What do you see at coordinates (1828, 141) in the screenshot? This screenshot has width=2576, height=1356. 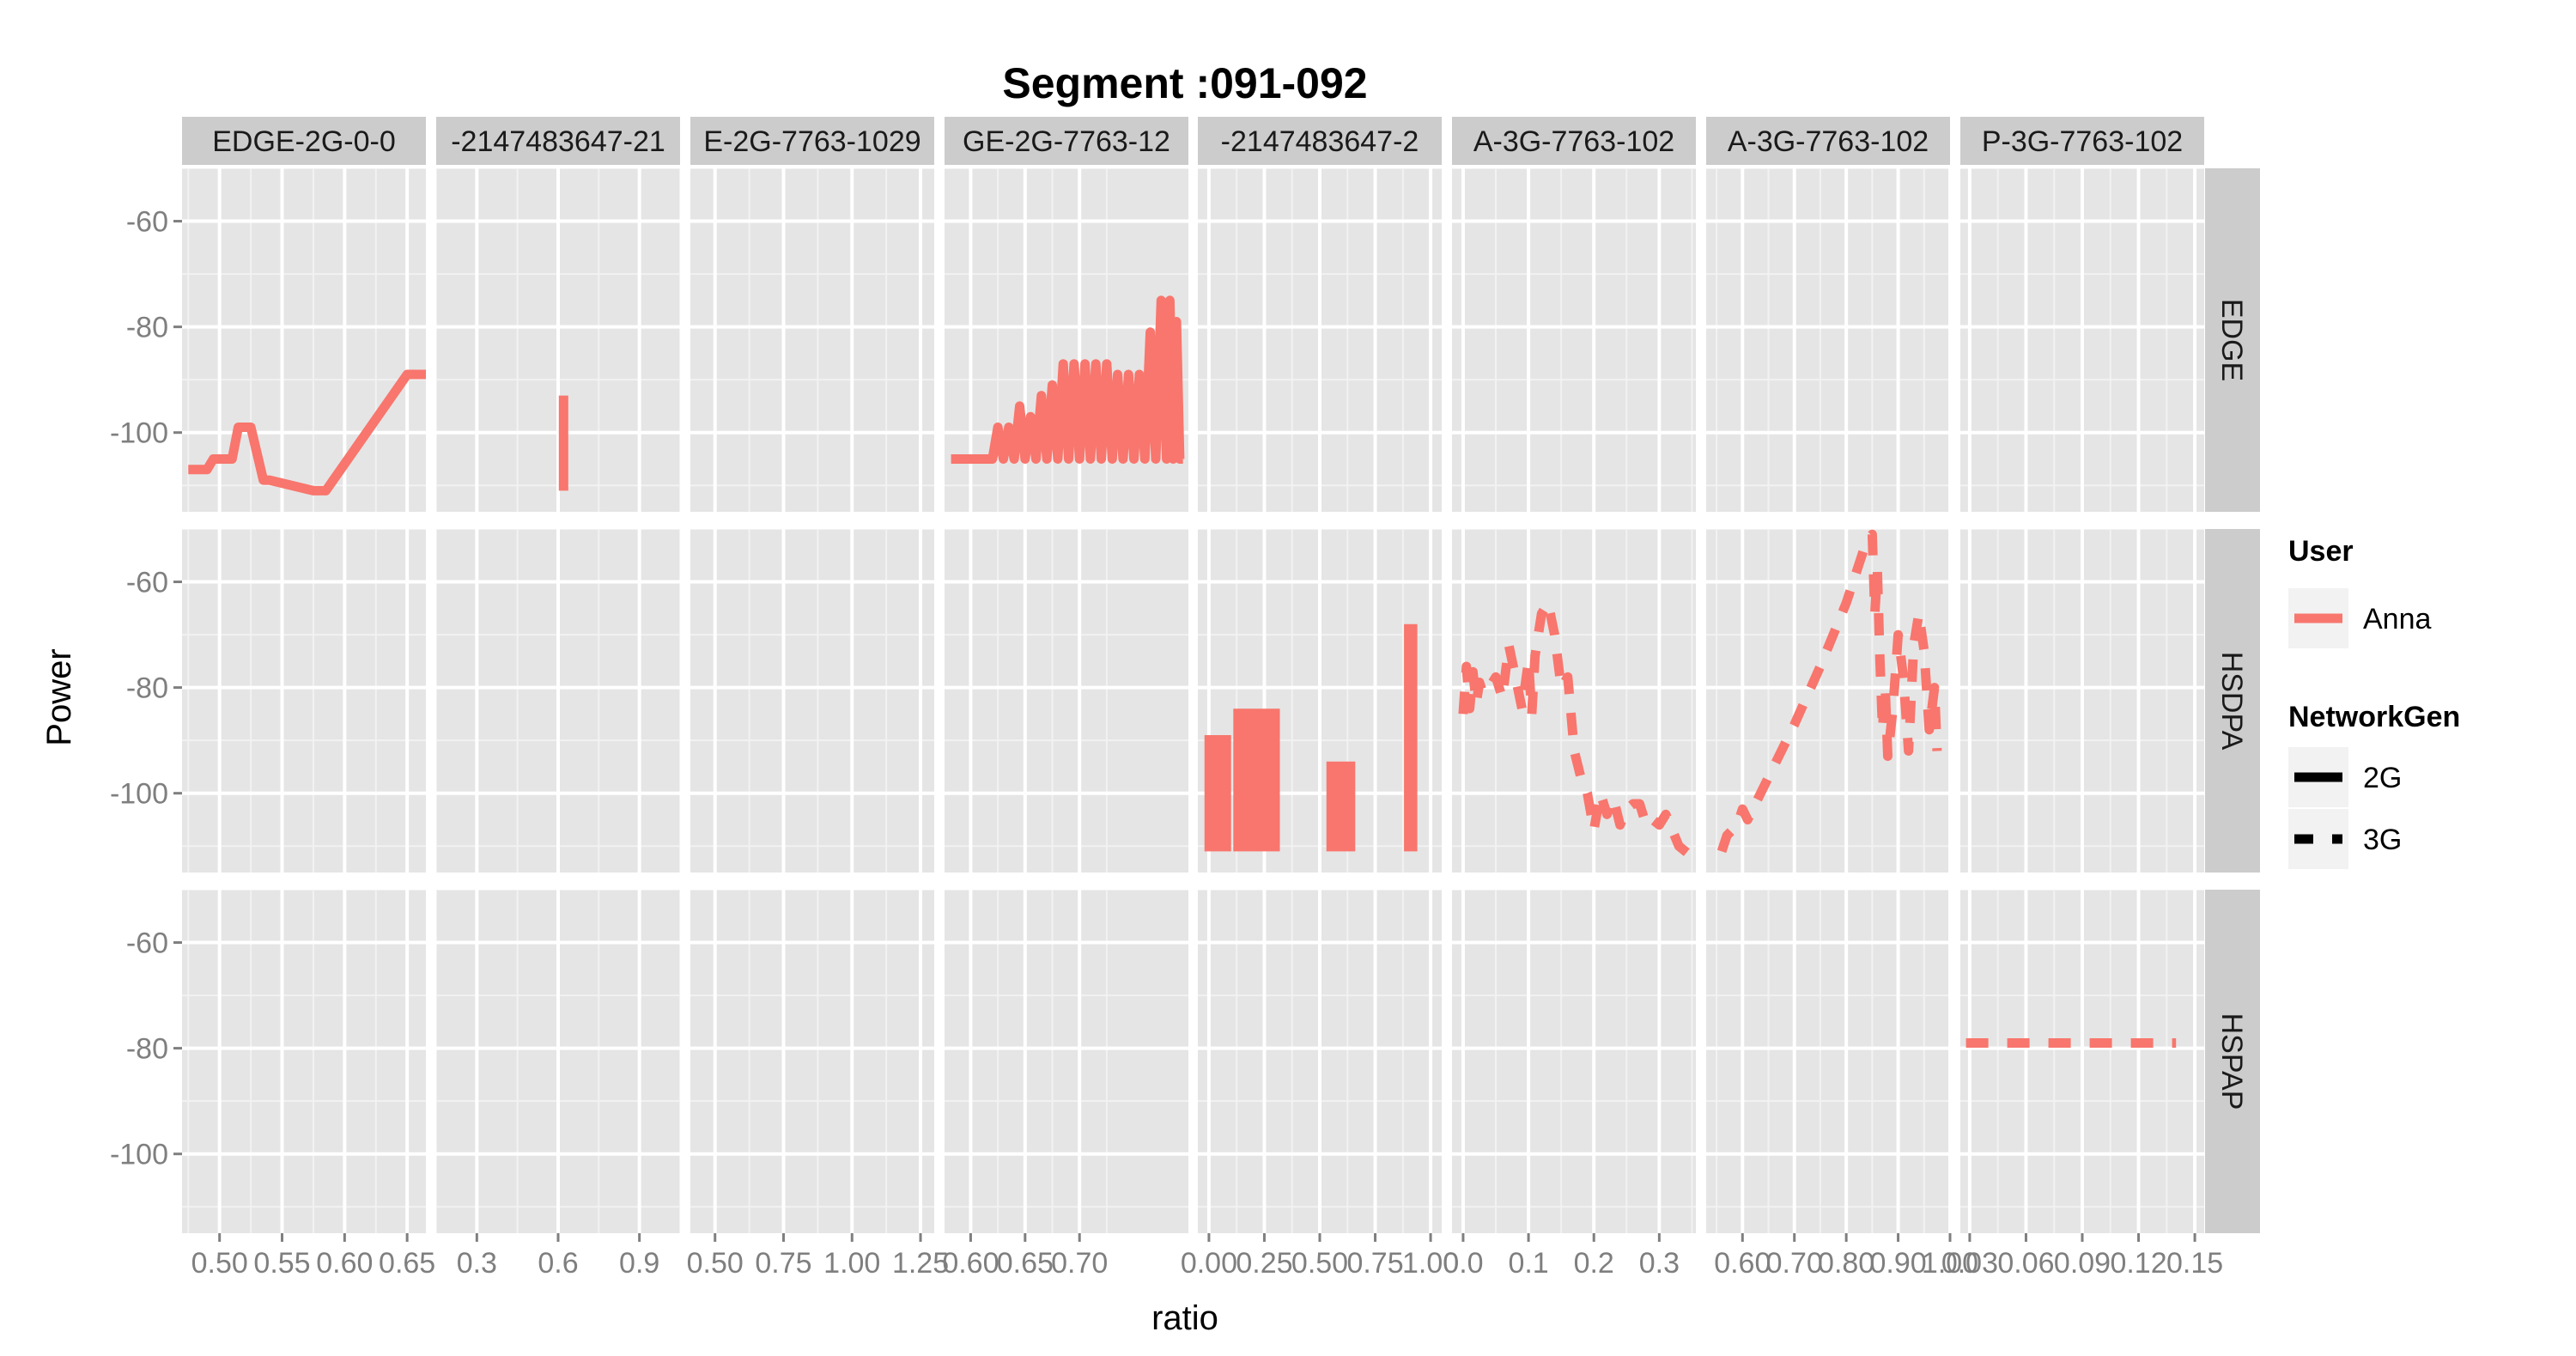 I see `column-strip-6: A-3G-7763-102` at bounding box center [1828, 141].